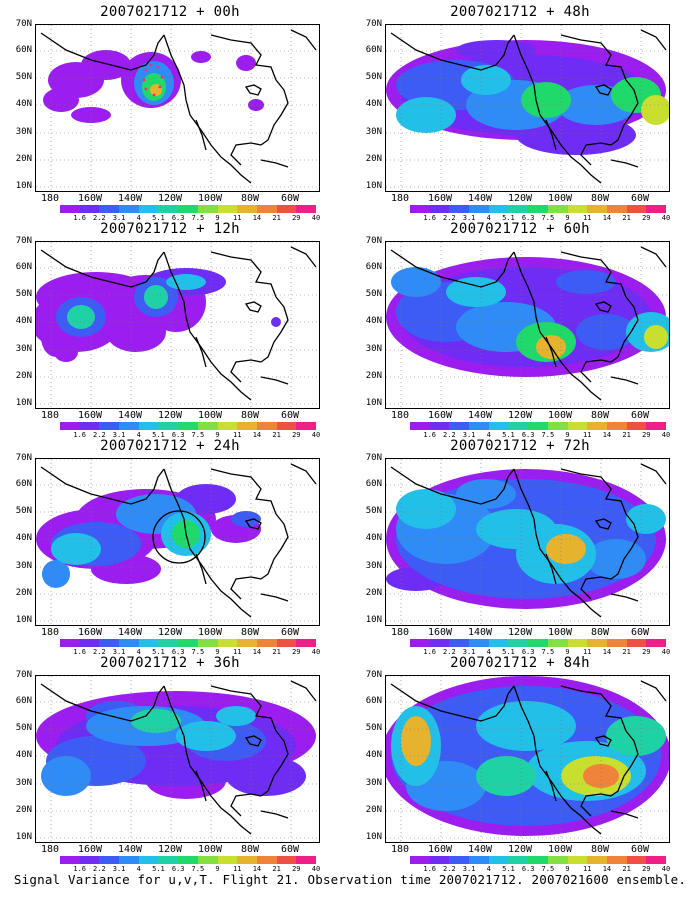 The width and height of the screenshot is (700, 900). I want to click on colorbar-tick-label: 40, so click(666, 218).